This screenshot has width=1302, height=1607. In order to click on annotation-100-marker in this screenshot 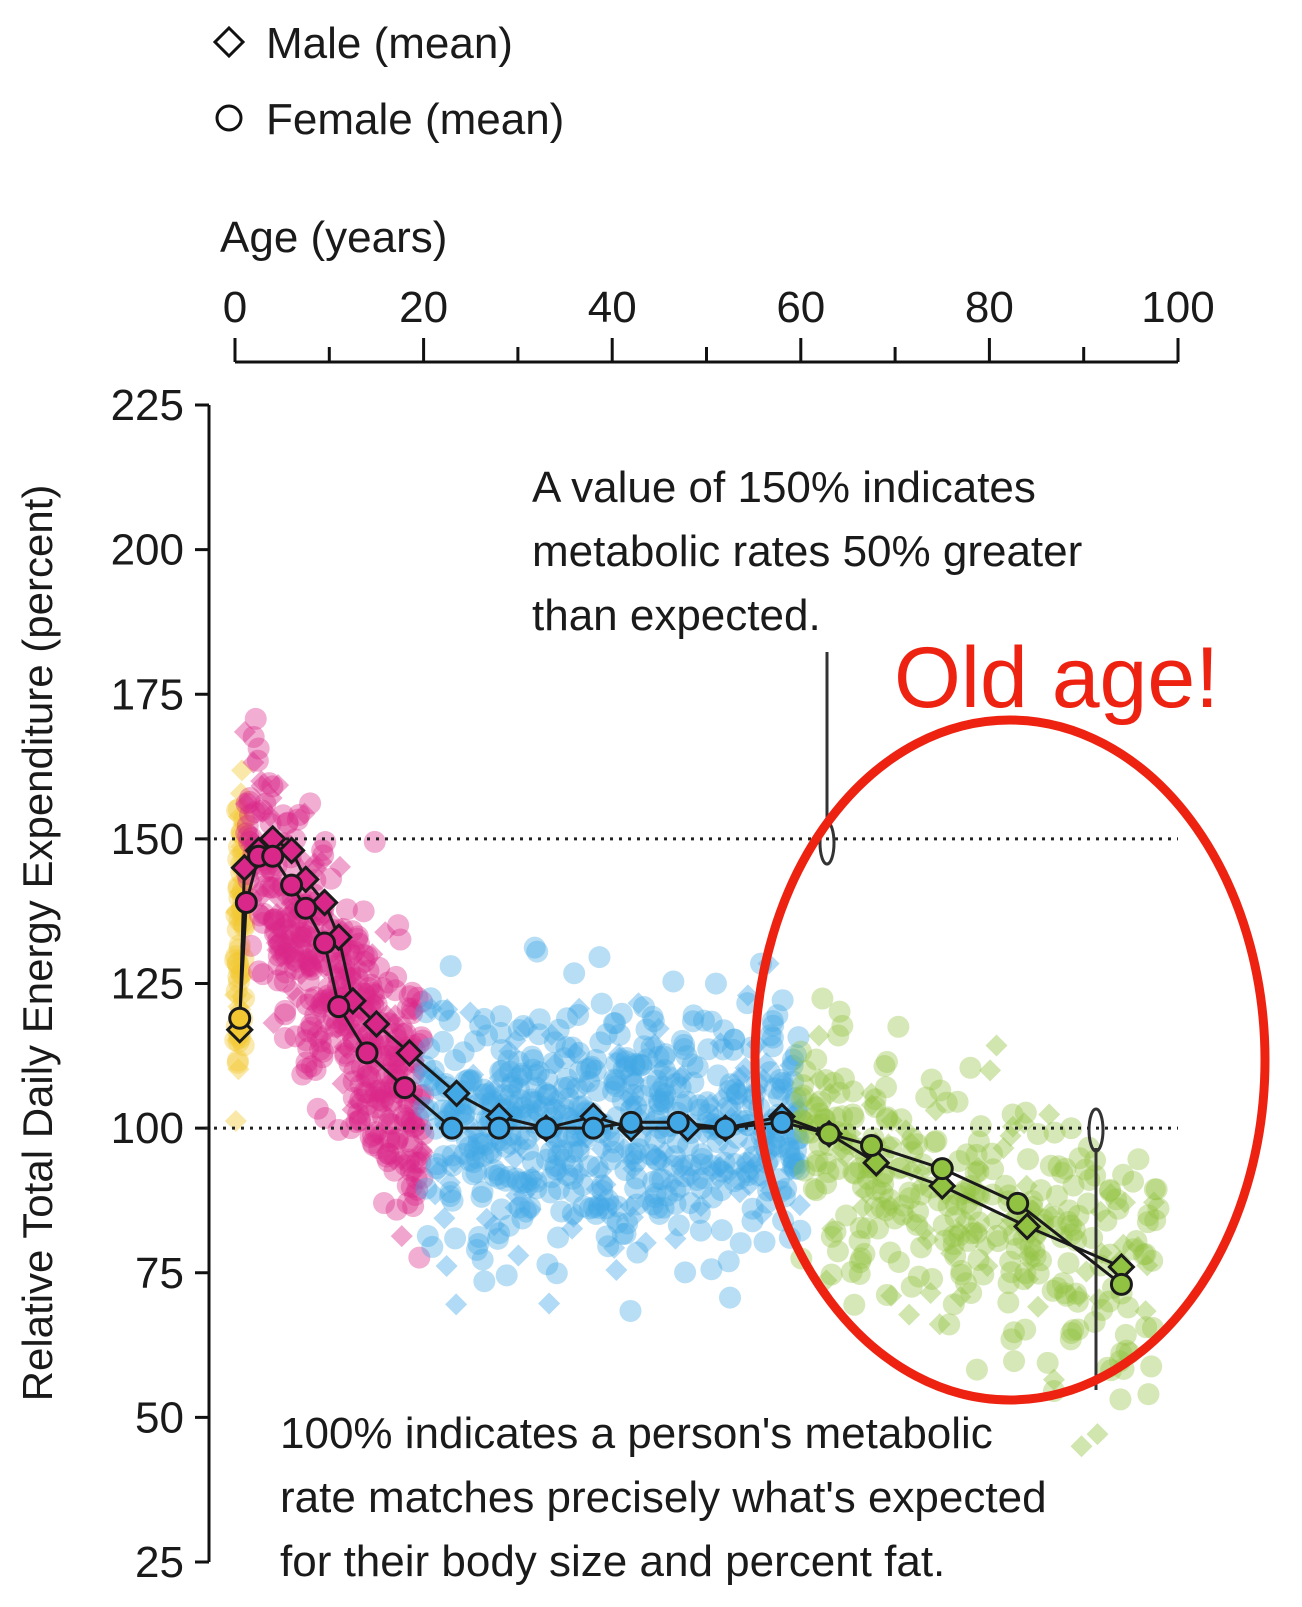, I will do `click(1096, 1130)`.